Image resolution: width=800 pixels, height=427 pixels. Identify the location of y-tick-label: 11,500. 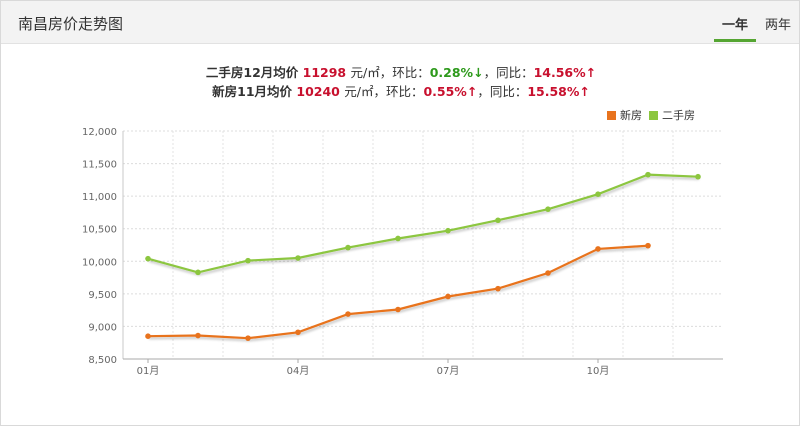
(99, 165).